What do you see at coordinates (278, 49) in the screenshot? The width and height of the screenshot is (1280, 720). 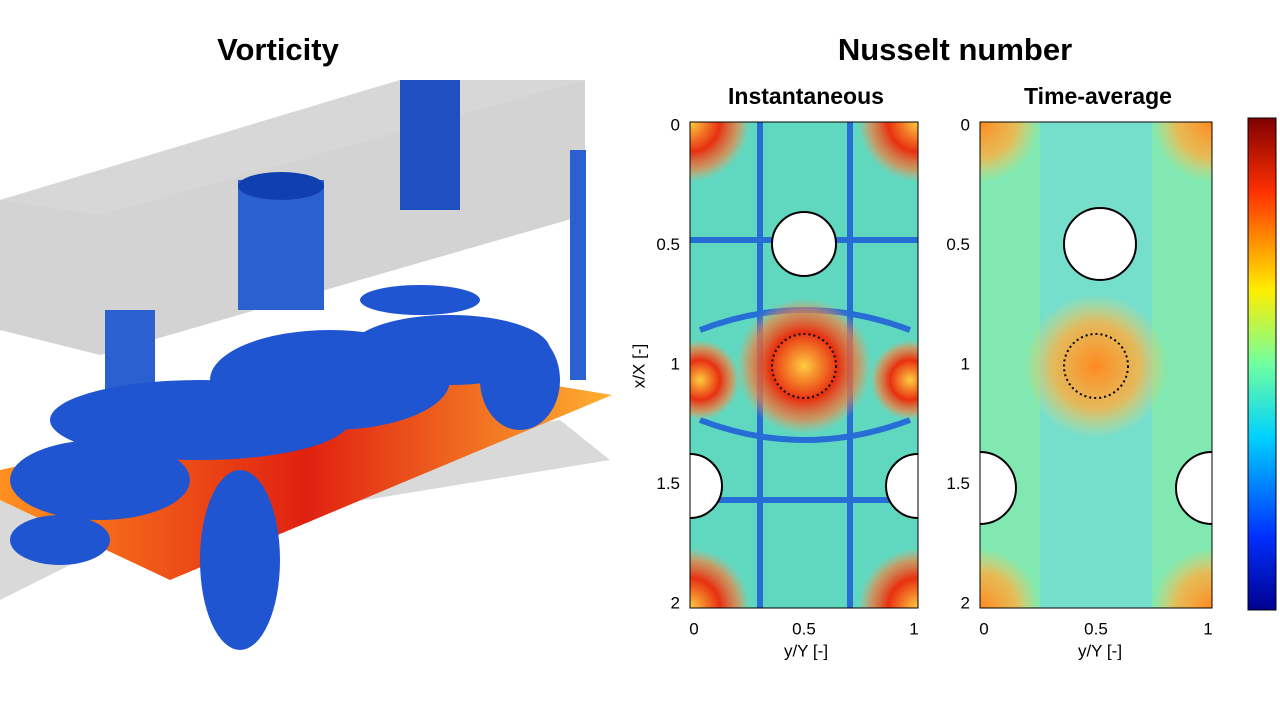 I see `panel-title: Vorticity` at bounding box center [278, 49].